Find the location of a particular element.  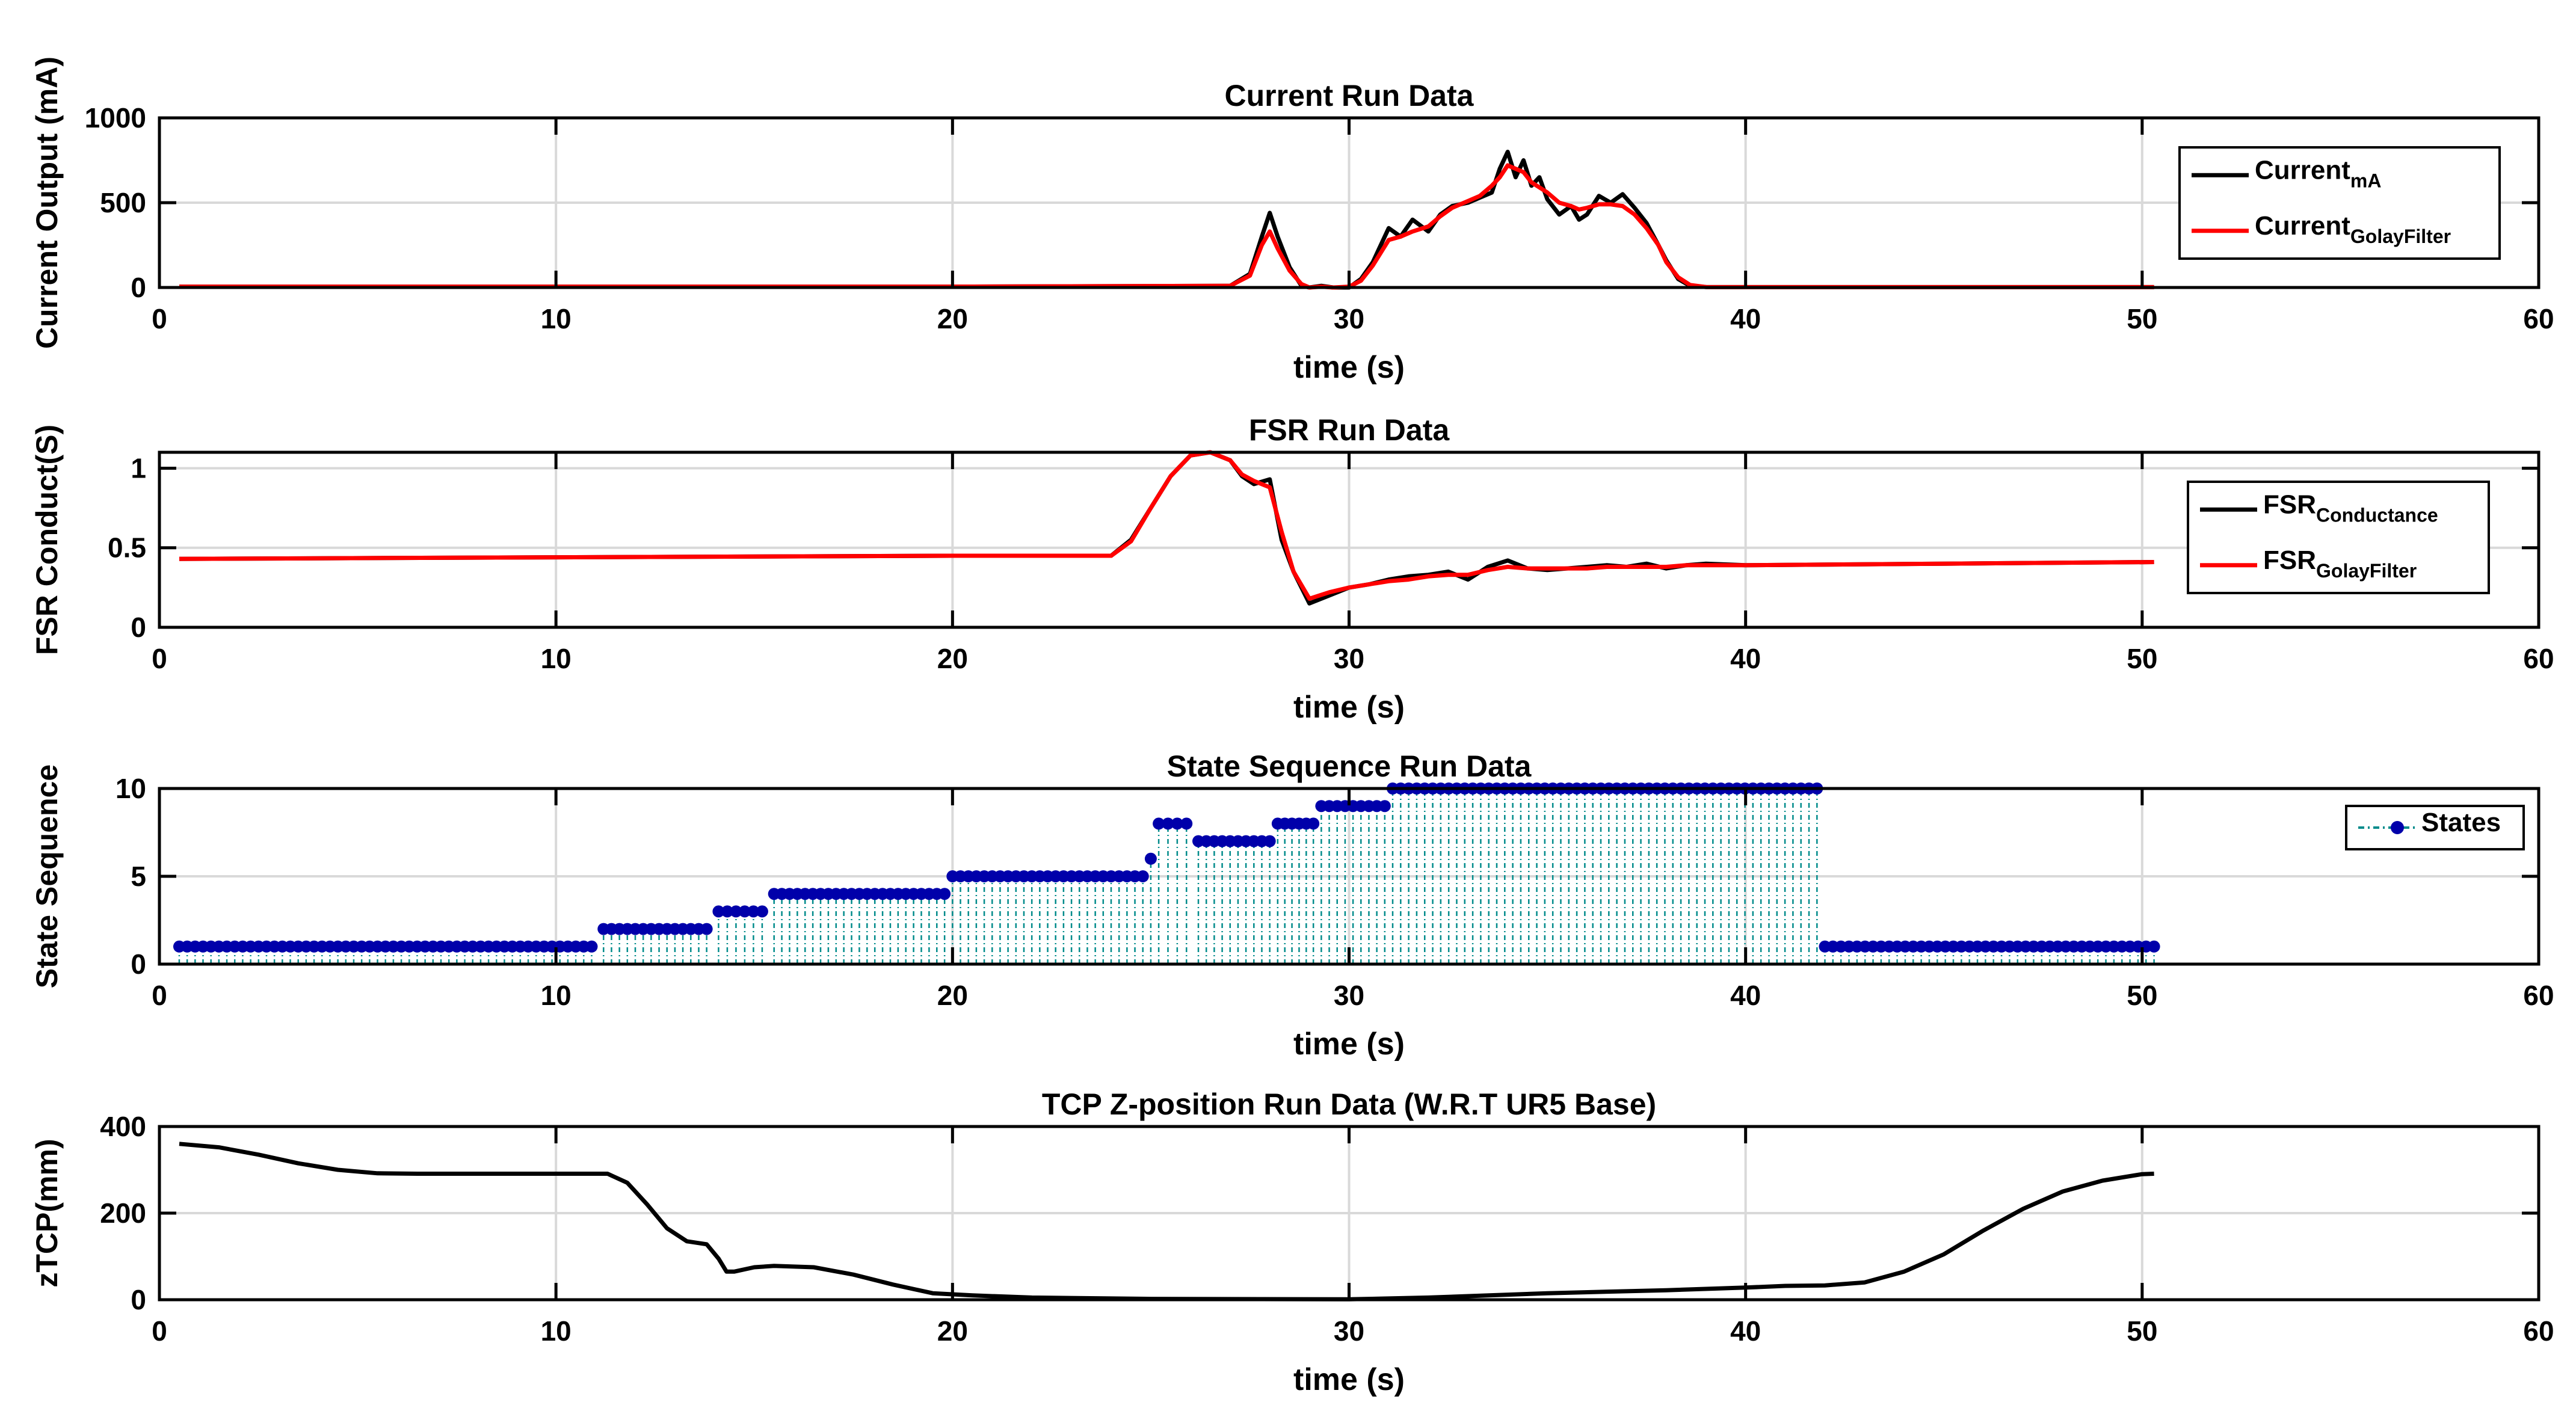

legend-label-fsr-golay: FSR is located at coordinates (2289, 560).